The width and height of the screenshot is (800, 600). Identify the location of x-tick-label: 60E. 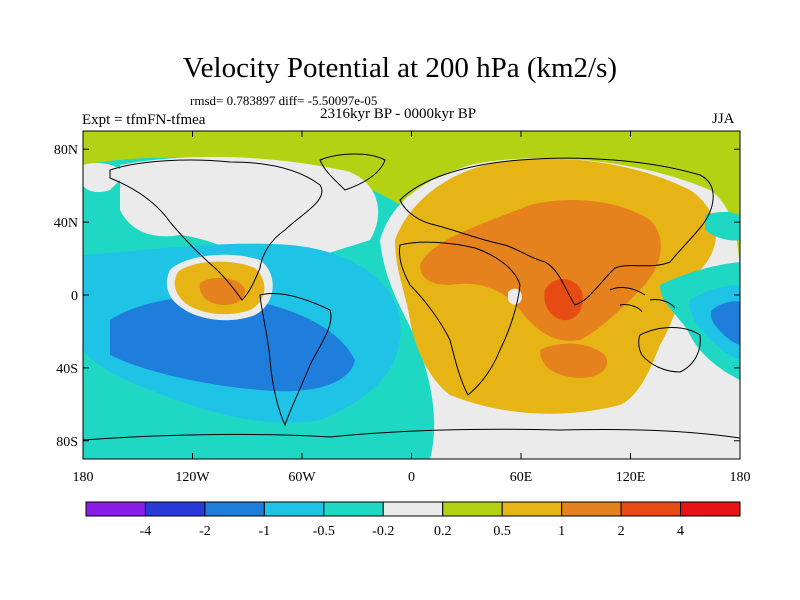
(521, 477).